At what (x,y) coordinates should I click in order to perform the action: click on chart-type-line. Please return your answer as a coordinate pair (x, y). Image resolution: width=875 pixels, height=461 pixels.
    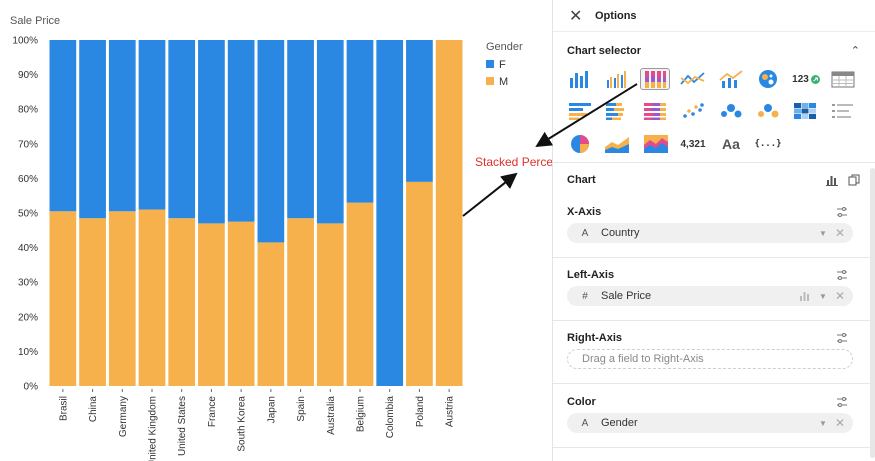
    Looking at the image, I should click on (693, 79).